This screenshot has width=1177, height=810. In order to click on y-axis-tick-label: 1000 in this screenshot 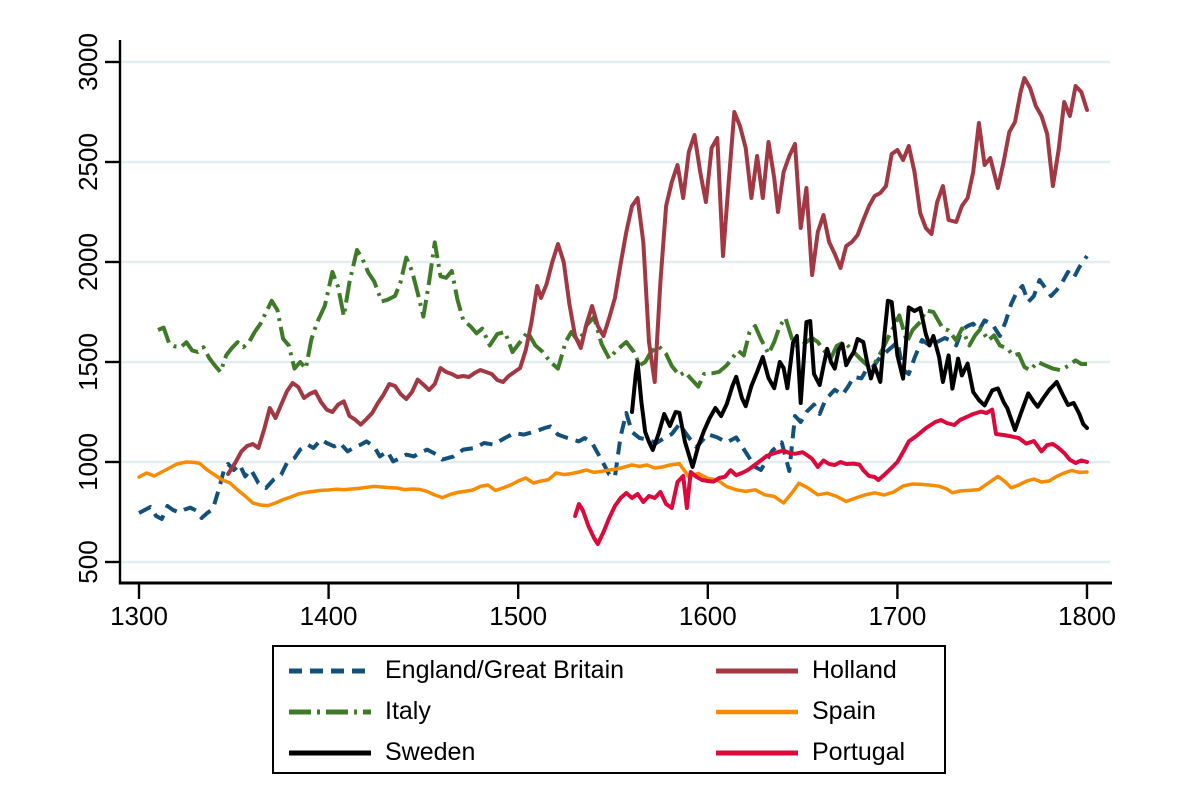, I will do `click(88, 462)`.